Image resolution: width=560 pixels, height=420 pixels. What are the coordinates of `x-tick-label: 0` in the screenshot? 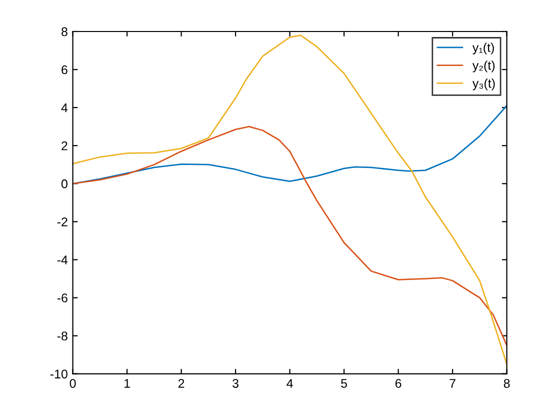 It's located at (73, 383).